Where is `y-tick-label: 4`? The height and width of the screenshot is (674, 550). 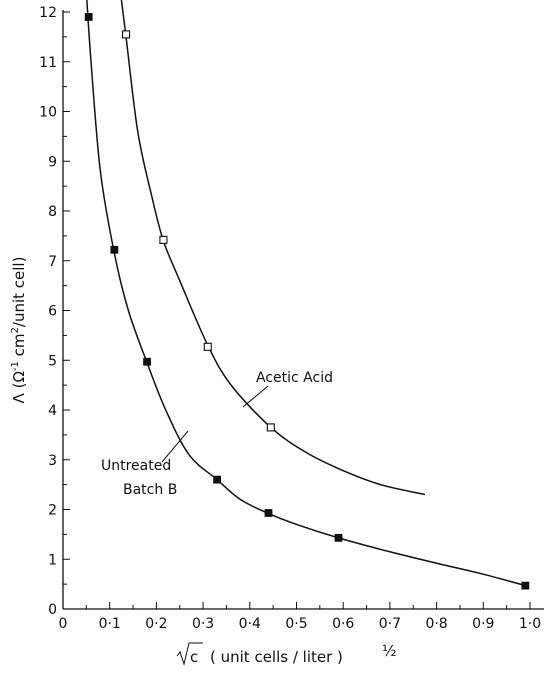 y-tick-label: 4 is located at coordinates (52, 411).